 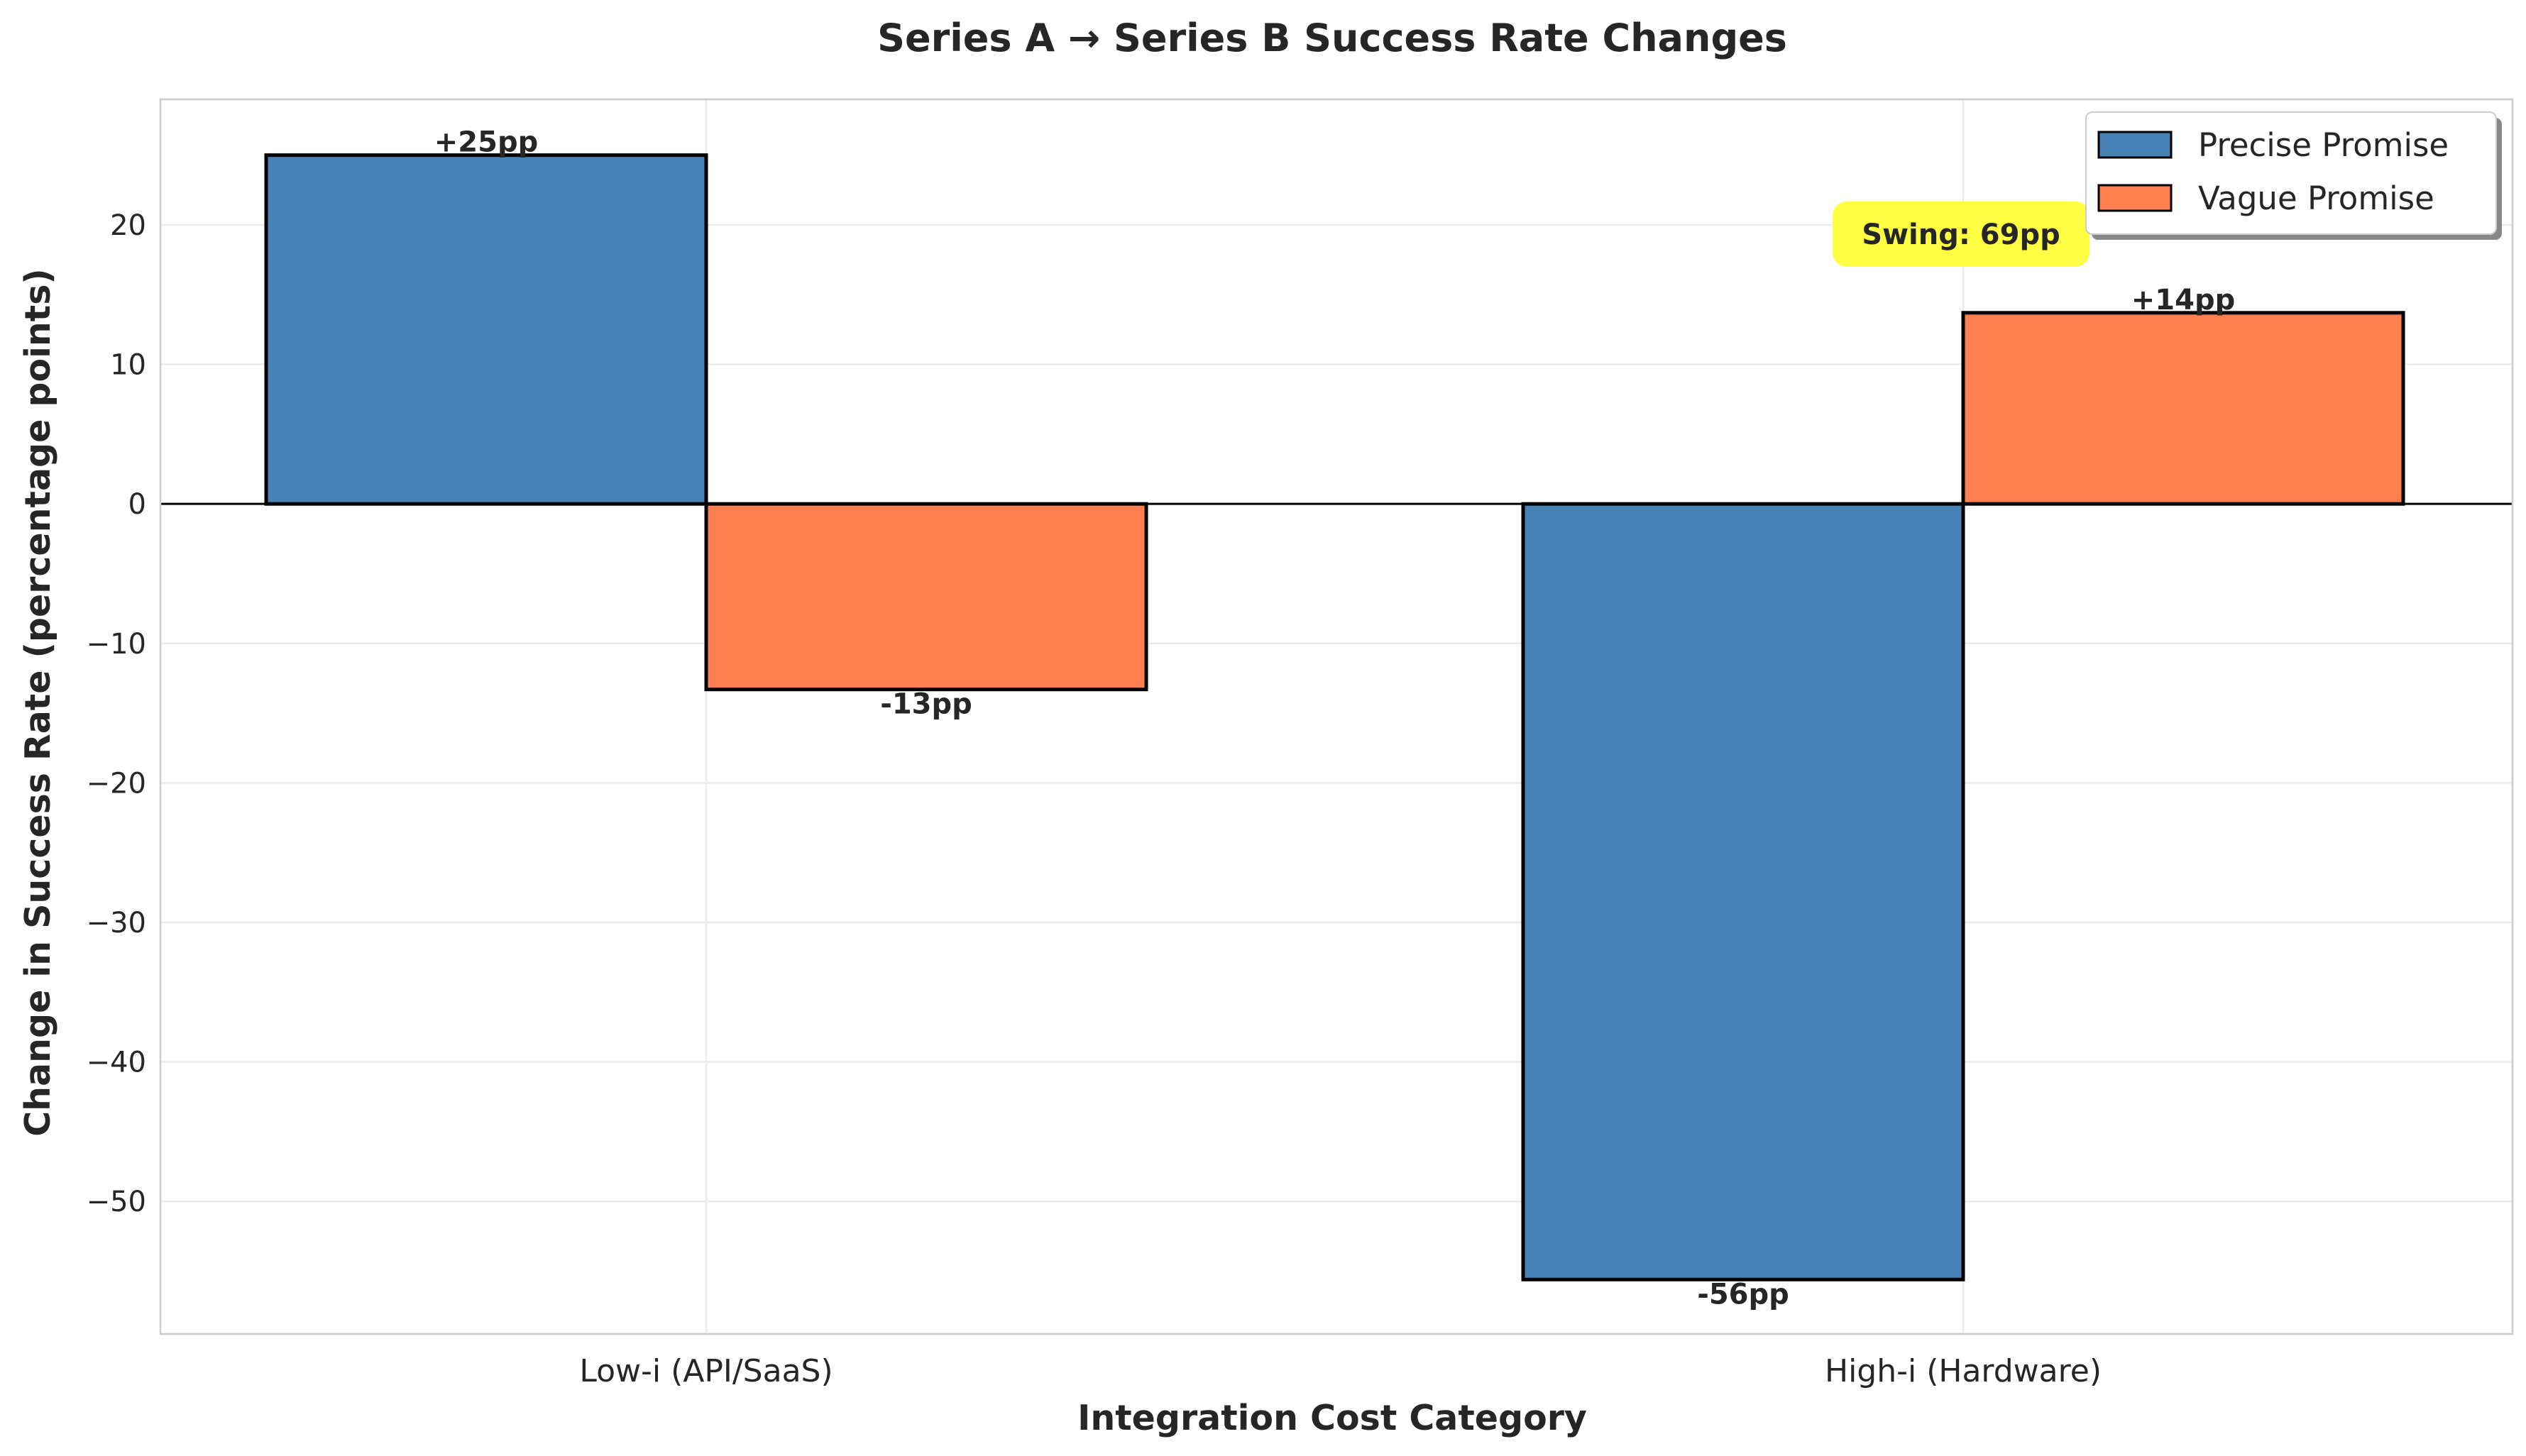 What do you see at coordinates (128, 225) in the screenshot?
I see `y-tick-label: 20` at bounding box center [128, 225].